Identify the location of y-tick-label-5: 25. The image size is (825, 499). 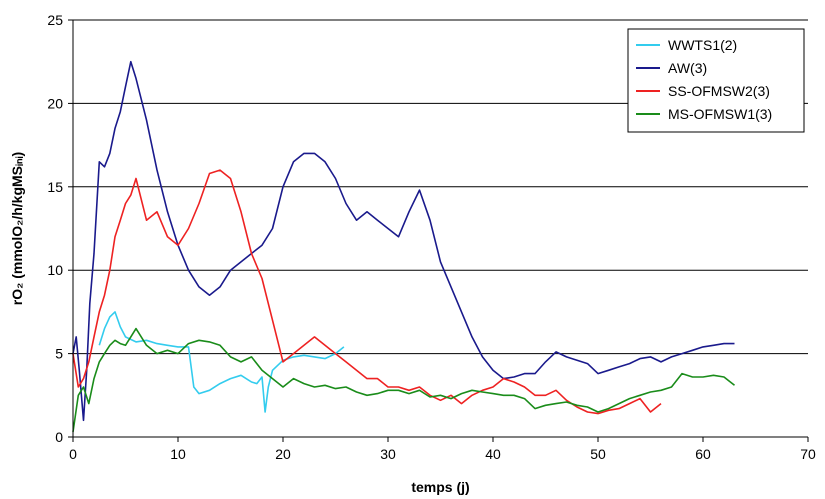
(55, 20).